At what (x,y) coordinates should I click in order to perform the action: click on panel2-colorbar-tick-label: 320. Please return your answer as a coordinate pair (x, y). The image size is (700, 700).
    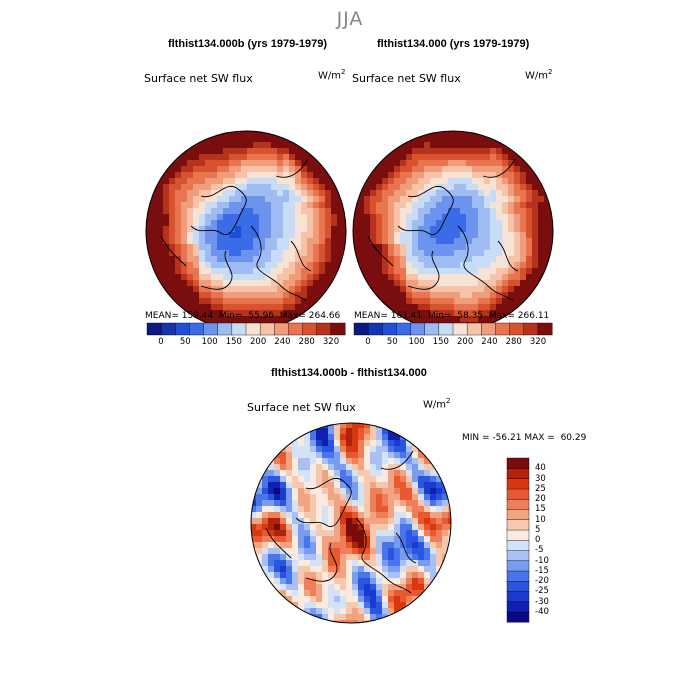
    Looking at the image, I should click on (538, 342).